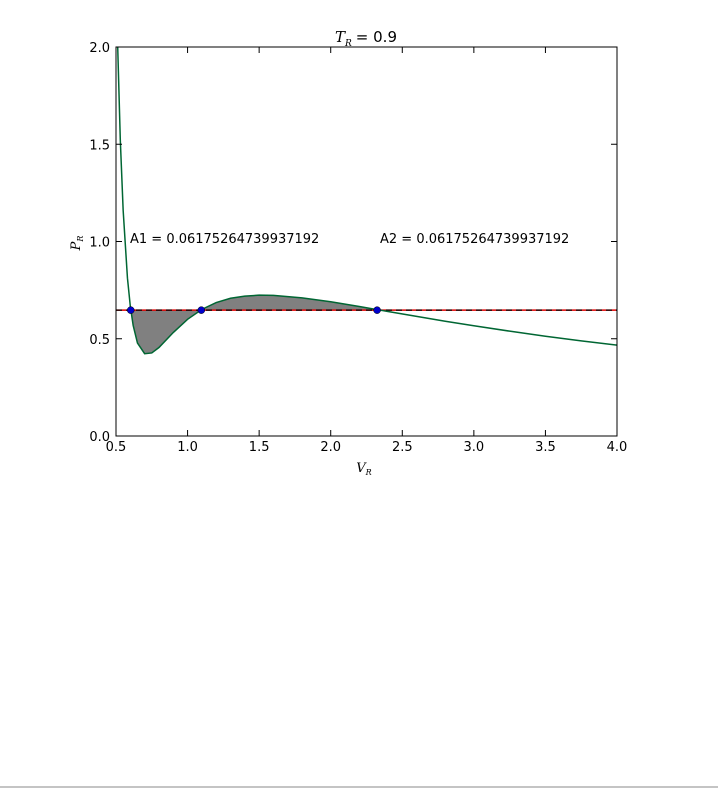 The height and width of the screenshot is (794, 718). I want to click on x-tick-label: 3.0, so click(474, 447).